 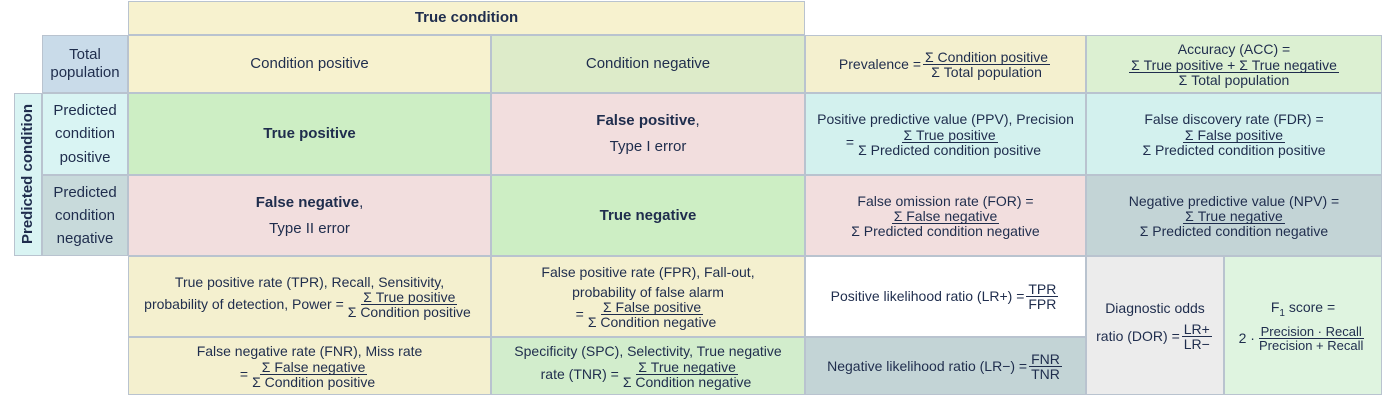 I want to click on lr-negative-fraction: FNR TNR, so click(x=1045, y=366).